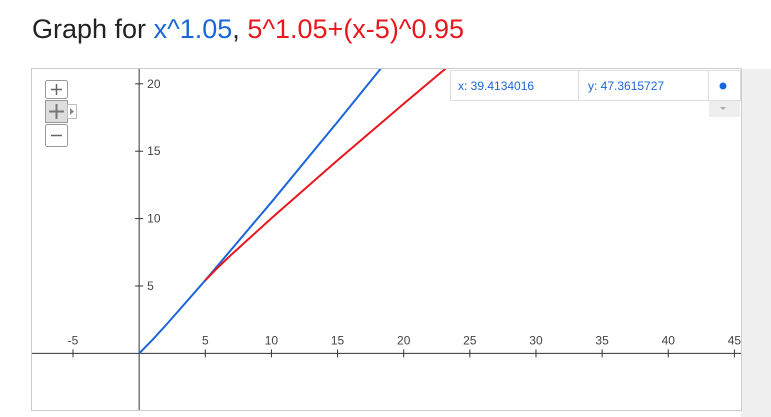 This screenshot has height=417, width=771. What do you see at coordinates (72, 111) in the screenshot?
I see `arrow-icon` at bounding box center [72, 111].